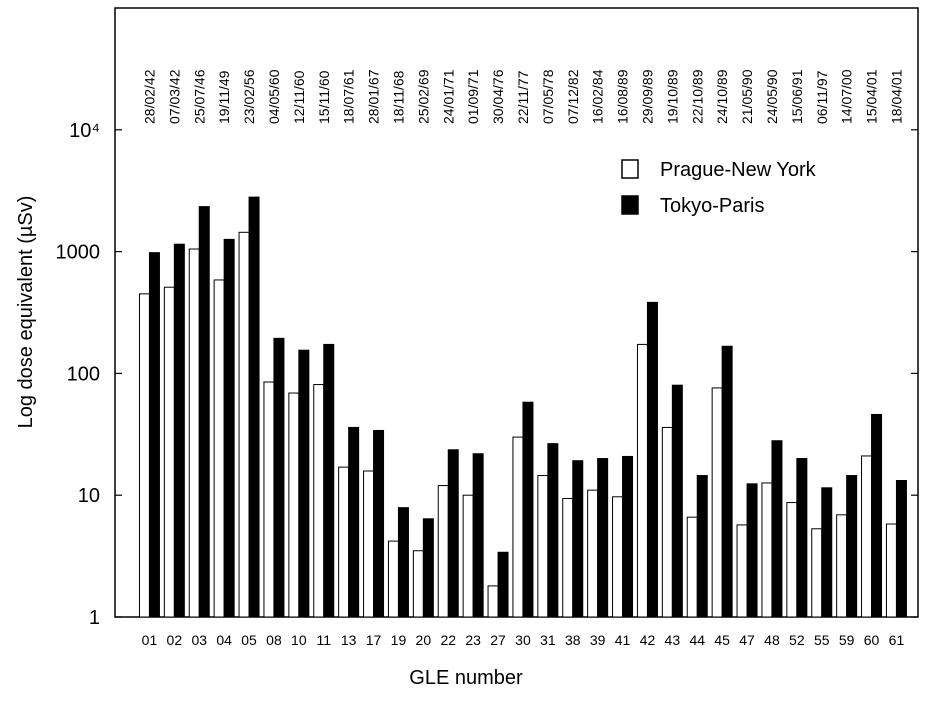 The width and height of the screenshot is (932, 701). What do you see at coordinates (598, 640) in the screenshot?
I see `x-tick-label: 39` at bounding box center [598, 640].